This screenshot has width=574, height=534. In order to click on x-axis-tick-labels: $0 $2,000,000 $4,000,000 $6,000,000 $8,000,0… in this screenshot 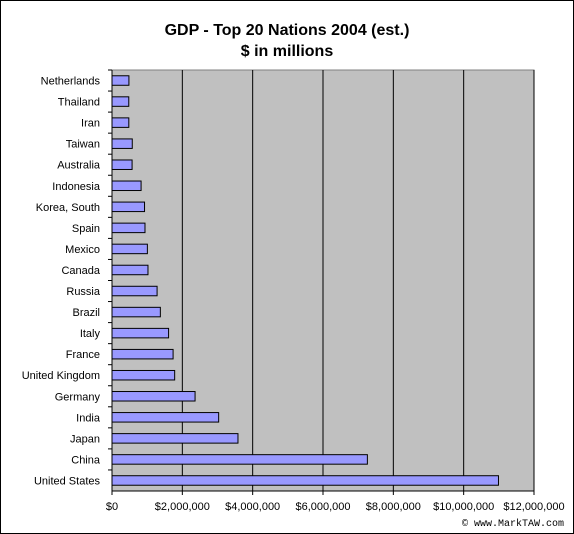, I will do `click(335, 502)`.